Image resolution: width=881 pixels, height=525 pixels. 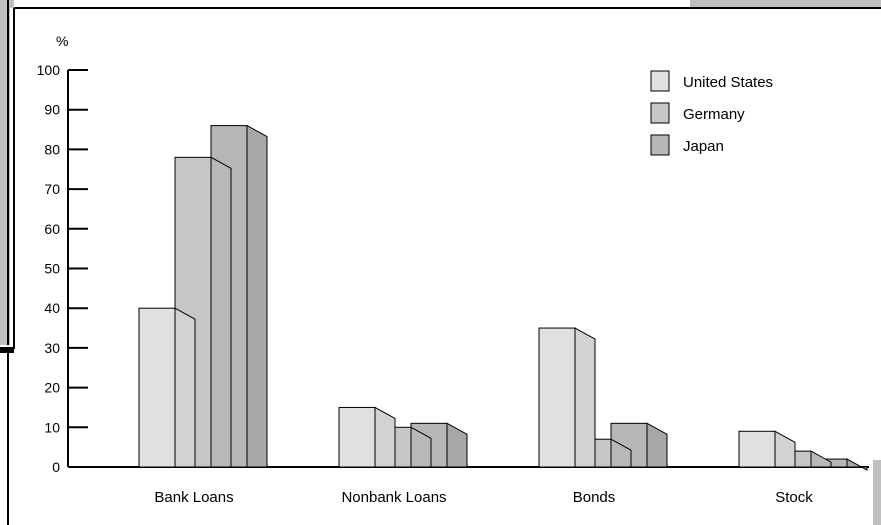 What do you see at coordinates (52, 149) in the screenshot?
I see `y-tick-label: 80` at bounding box center [52, 149].